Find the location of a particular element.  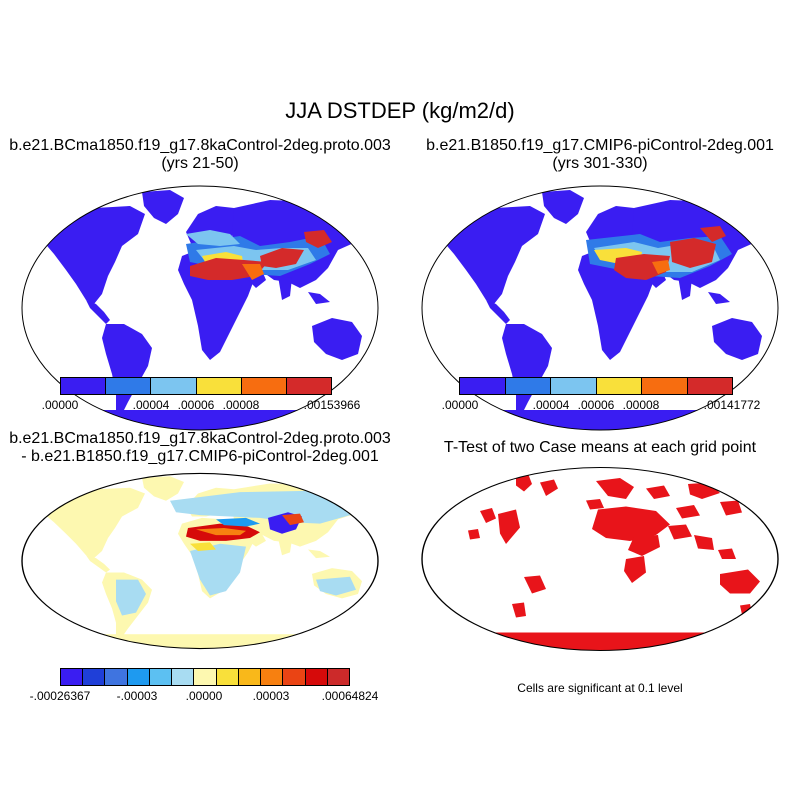

panel-3-colorbar-label: -.00003 is located at coordinates (137, 696).